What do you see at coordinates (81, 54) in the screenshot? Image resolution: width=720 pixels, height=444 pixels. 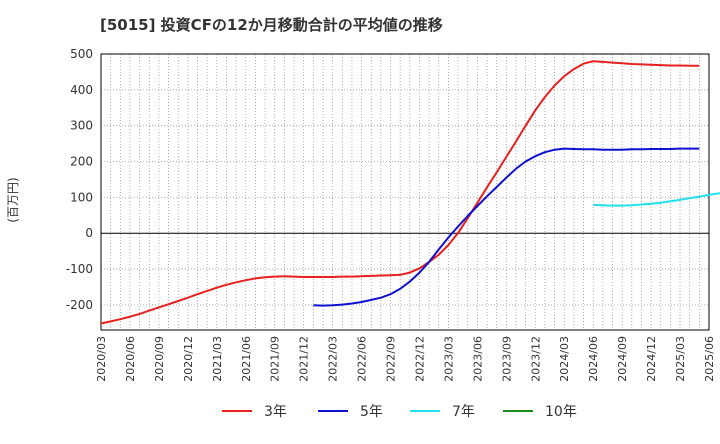 I see `y-tick-label: 500` at bounding box center [81, 54].